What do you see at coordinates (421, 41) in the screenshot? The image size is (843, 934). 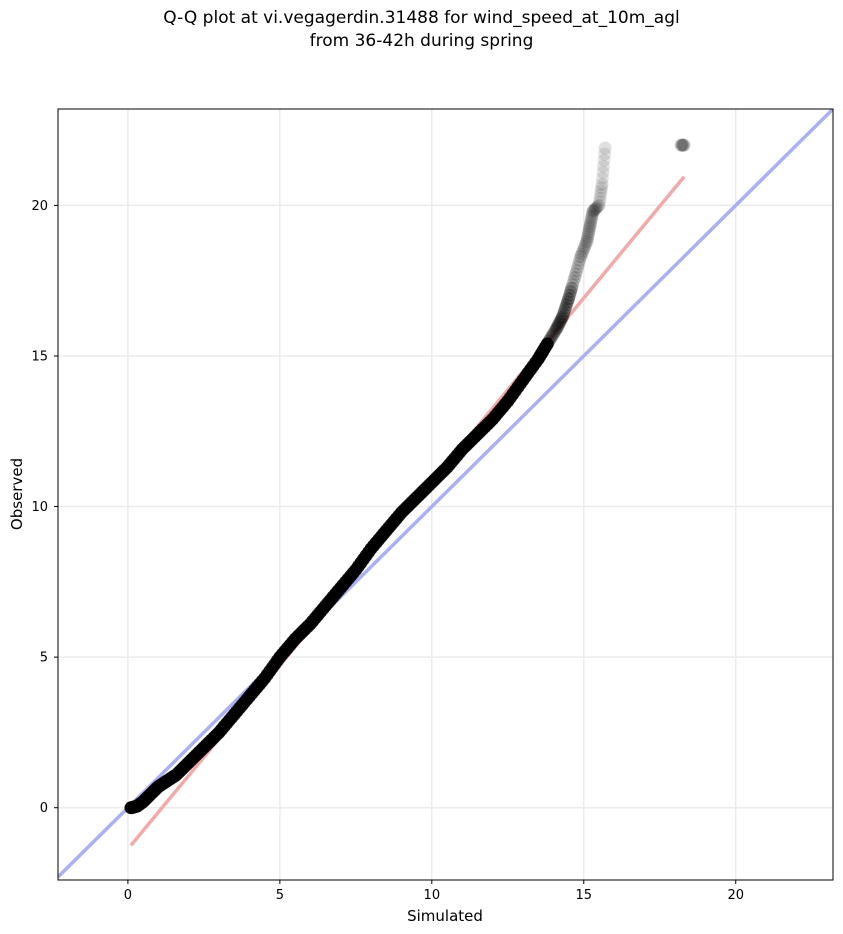 I see `chart-title-line-2: from 36-42h during spring` at bounding box center [421, 41].